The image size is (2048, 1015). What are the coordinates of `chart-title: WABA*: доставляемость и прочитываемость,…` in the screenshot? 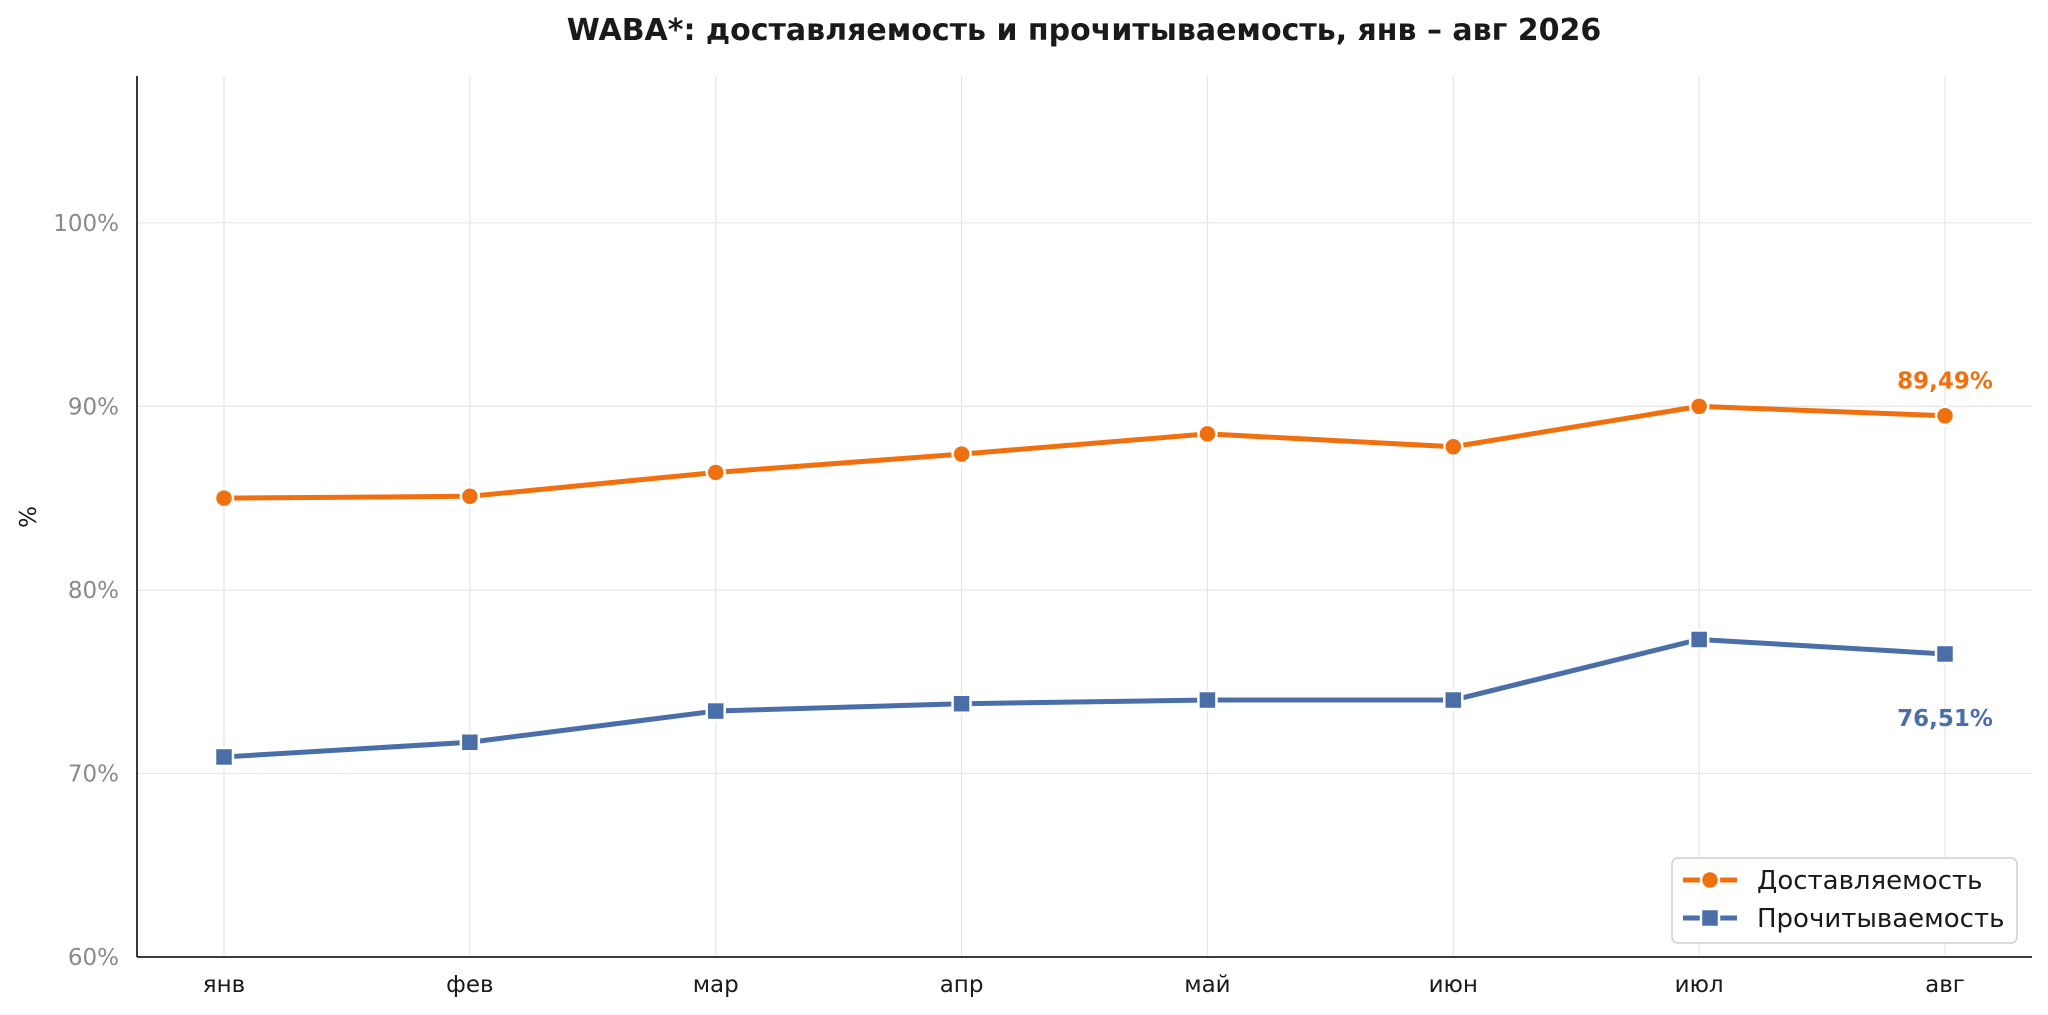 It's located at (1084, 30).